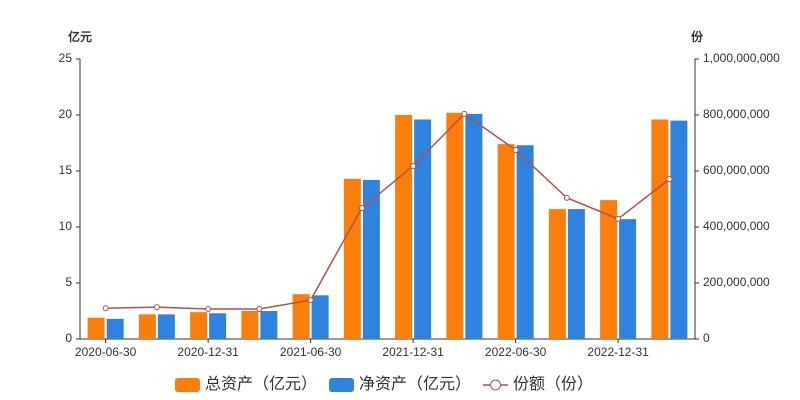  Describe the element at coordinates (697, 36) in the screenshot. I see `y2-axis-title: 份` at that location.